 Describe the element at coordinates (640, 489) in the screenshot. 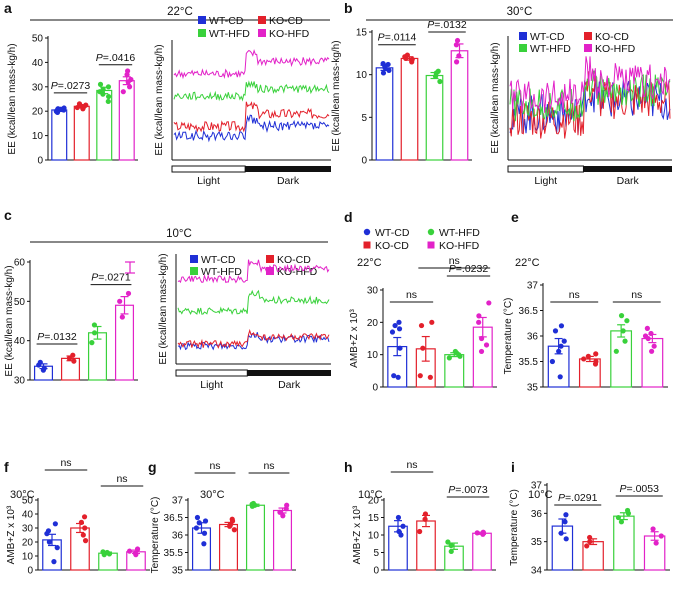

I see `significance-label: P=.0053` at that location.